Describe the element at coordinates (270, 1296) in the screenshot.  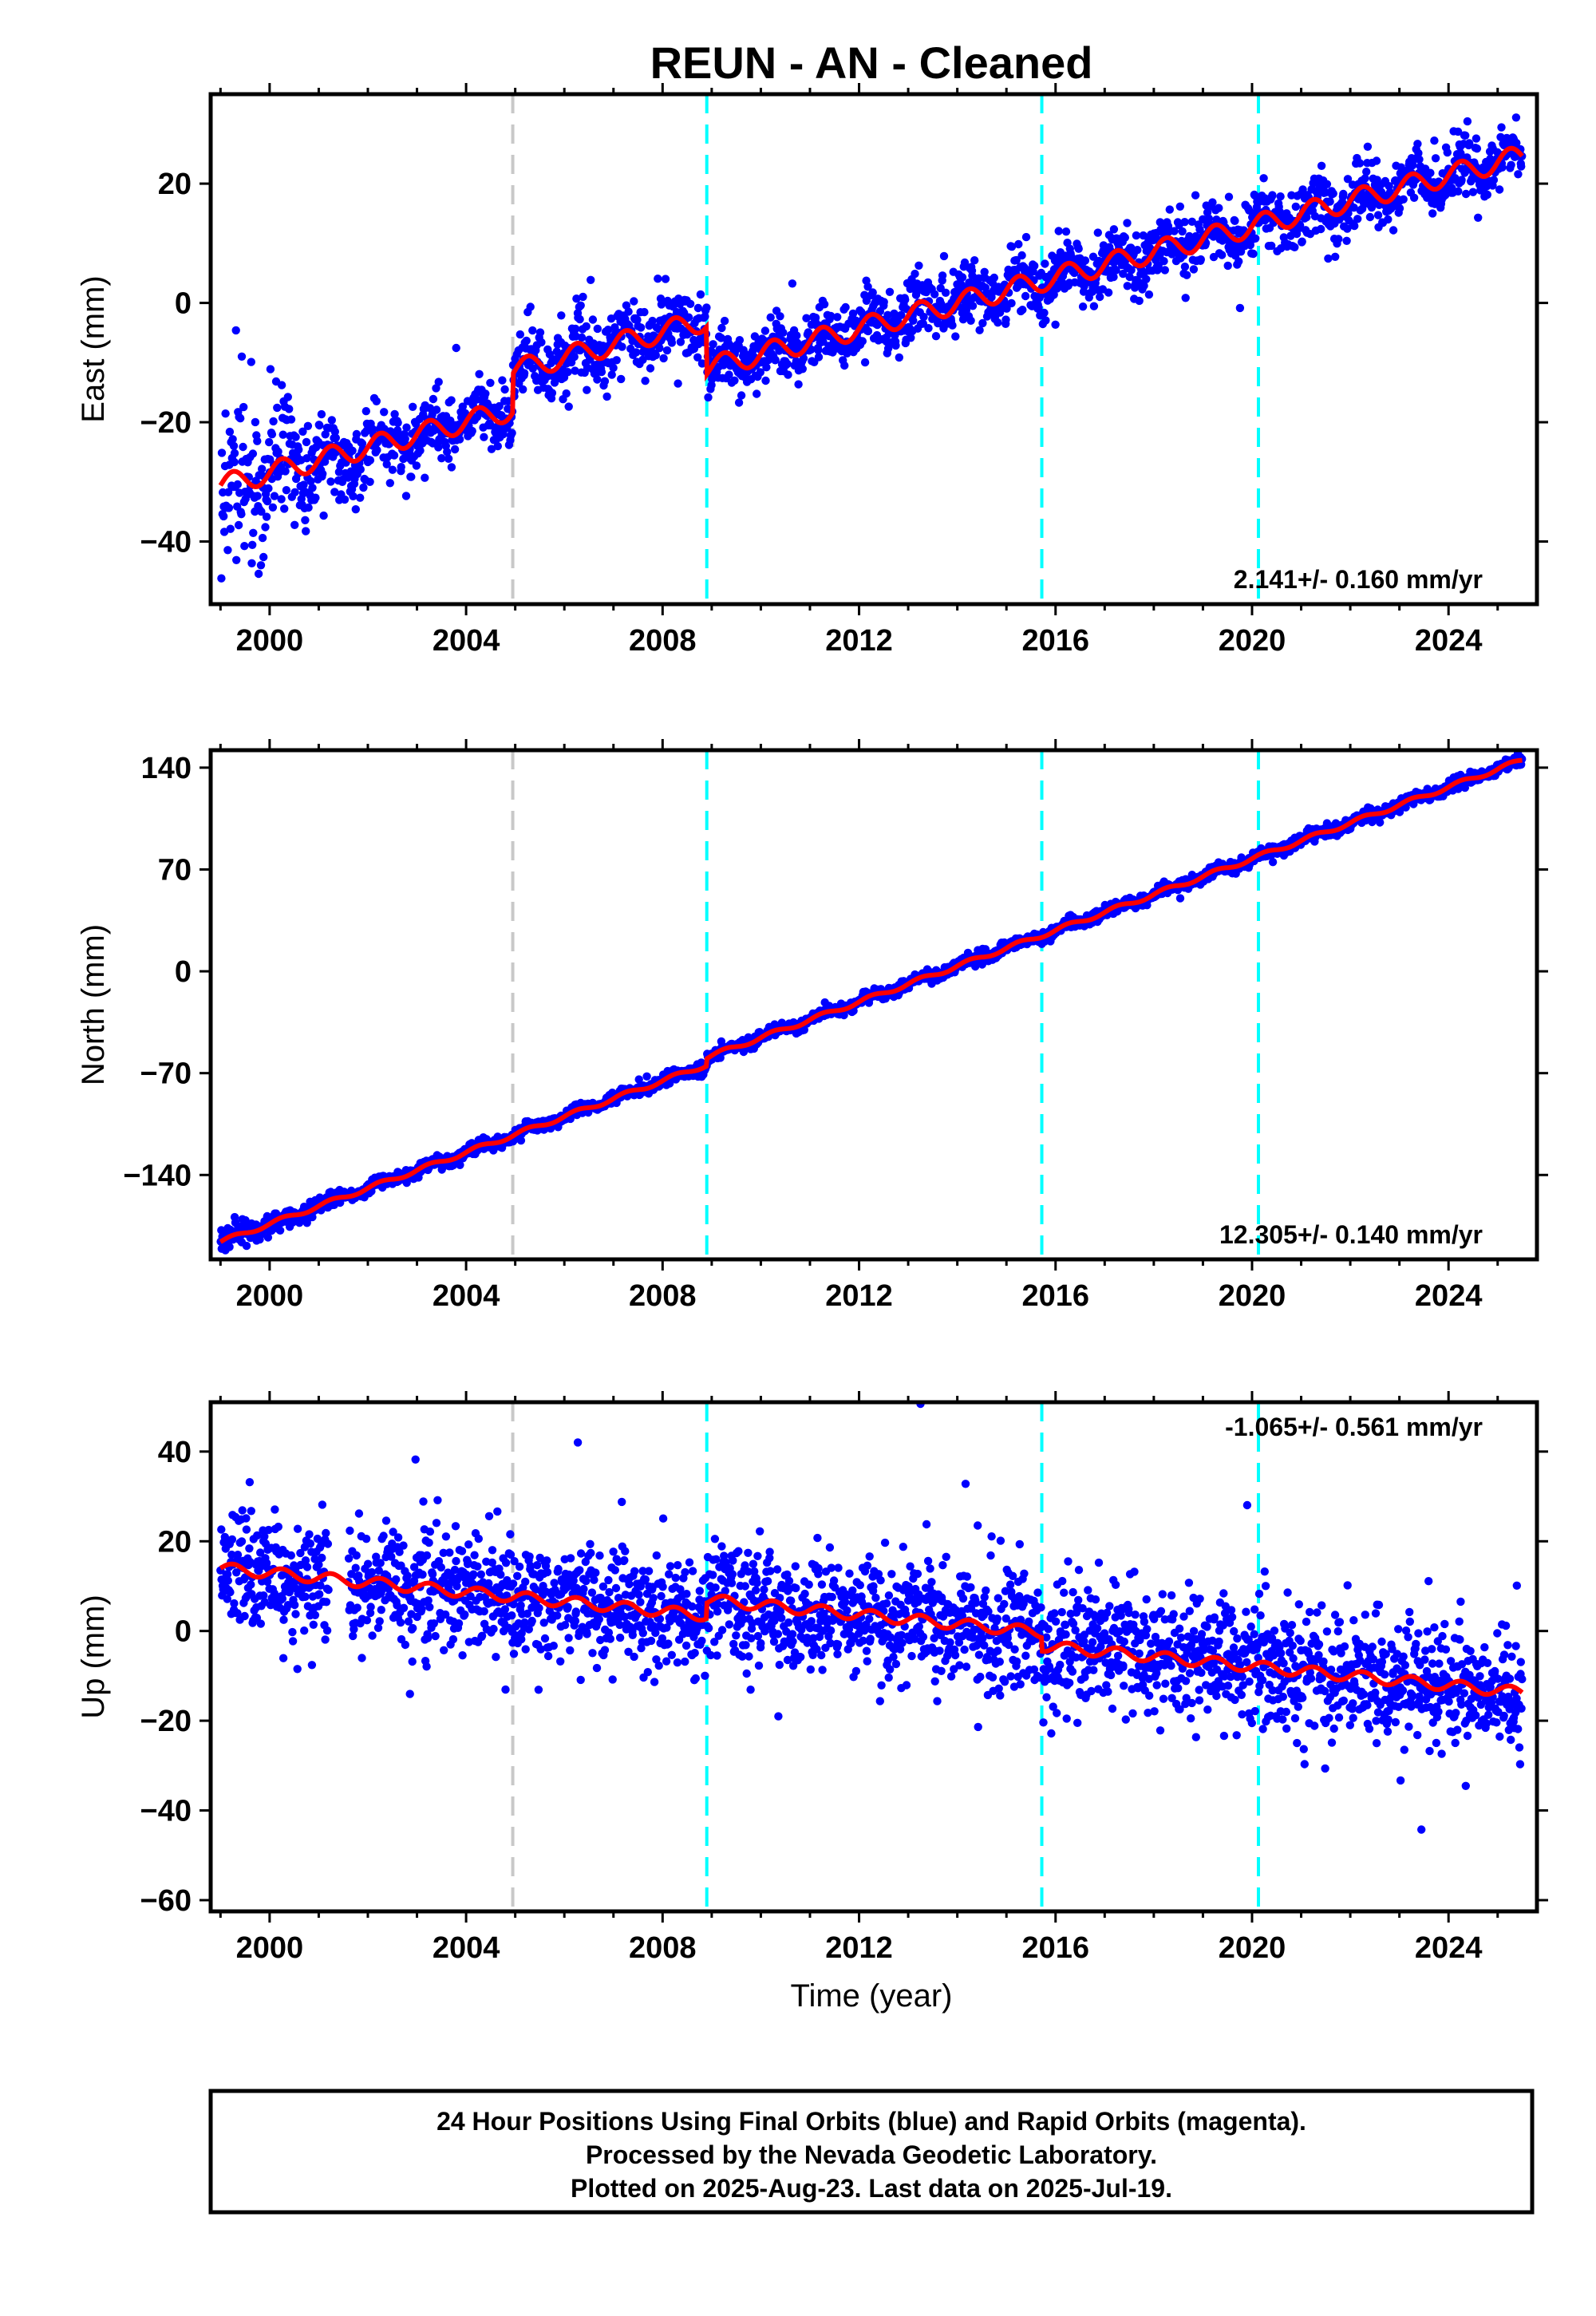
I see `x-tick-label: 2000` at that location.